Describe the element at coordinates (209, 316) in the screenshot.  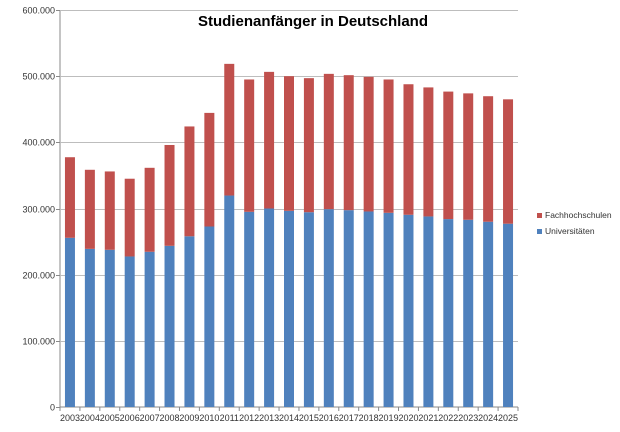
I see `bar-universitäten-2010` at that location.